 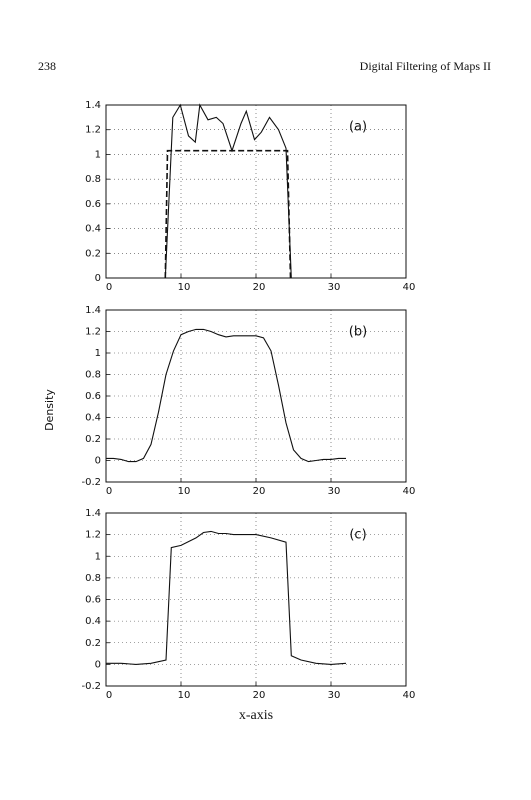 What do you see at coordinates (47, 66) in the screenshot?
I see `page-number: 238` at bounding box center [47, 66].